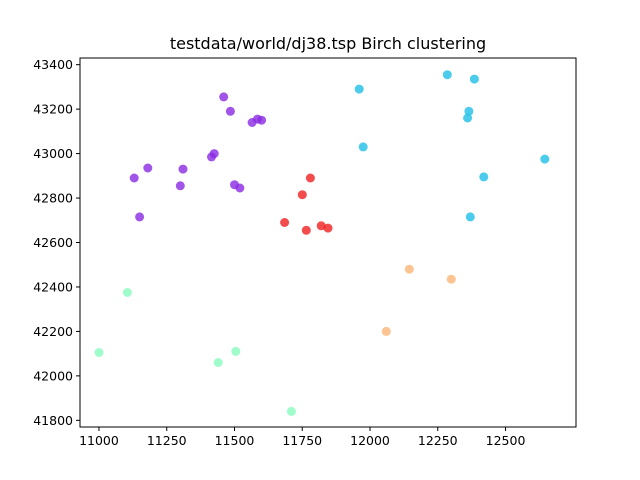 The height and width of the screenshot is (480, 640). I want to click on x-tick-label: 11500, so click(235, 440).